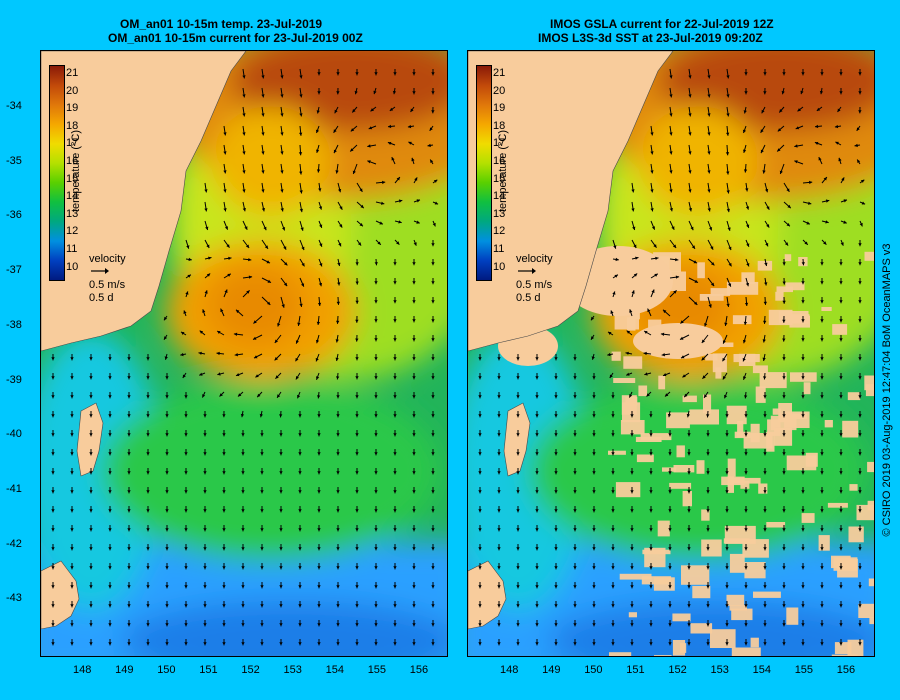 The width and height of the screenshot is (900, 700). Describe the element at coordinates (499, 249) in the screenshot. I see `colorbar-label: 11` at that location.